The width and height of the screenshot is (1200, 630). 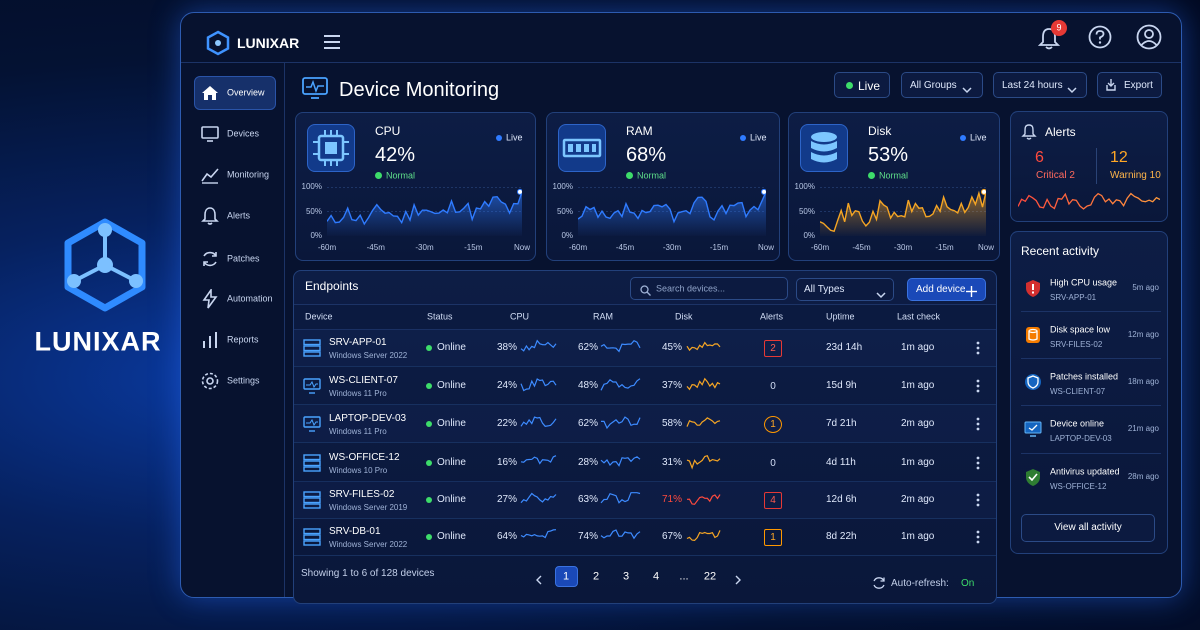 What do you see at coordinates (703, 423) in the screenshot?
I see `sparkline` at bounding box center [703, 423].